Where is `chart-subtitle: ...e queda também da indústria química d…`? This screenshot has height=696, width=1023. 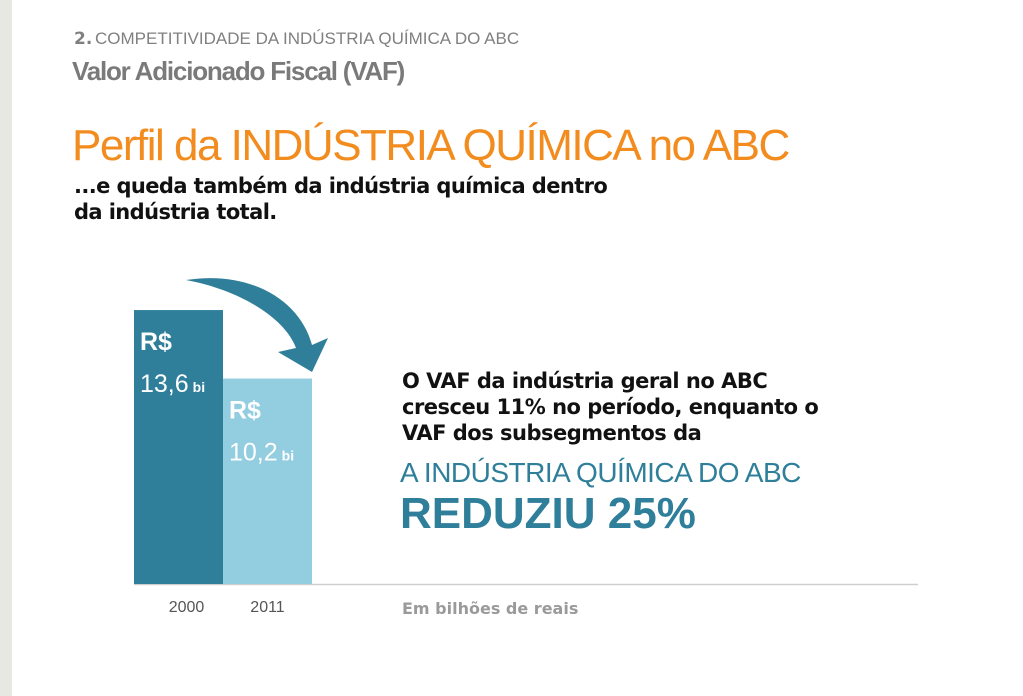 chart-subtitle: ...e queda também da indústria química d… is located at coordinates (340, 186).